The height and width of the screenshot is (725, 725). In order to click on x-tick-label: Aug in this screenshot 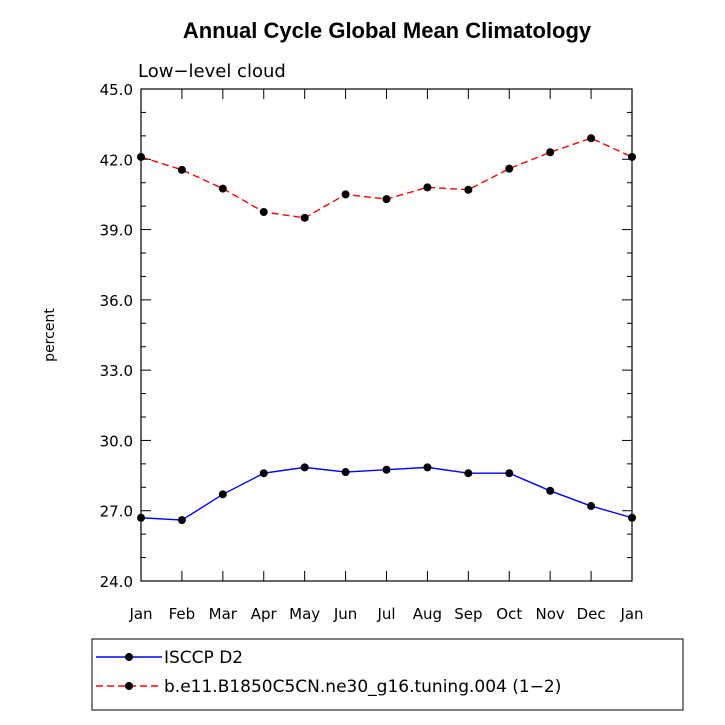, I will do `click(427, 614)`.